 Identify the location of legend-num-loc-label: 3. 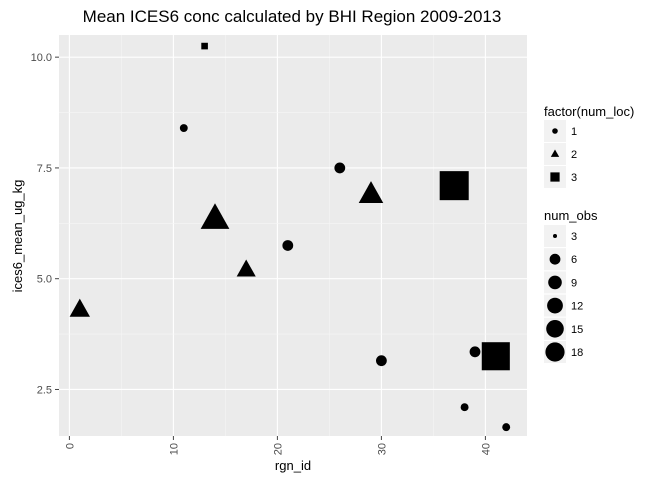
(574, 178).